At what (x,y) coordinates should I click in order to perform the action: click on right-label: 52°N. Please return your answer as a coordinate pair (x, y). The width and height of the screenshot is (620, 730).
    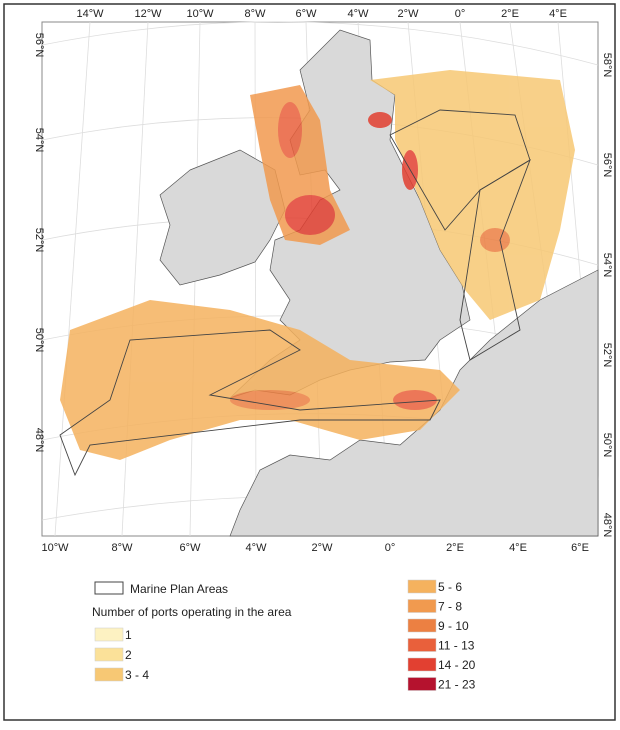
    Looking at the image, I should click on (607, 355).